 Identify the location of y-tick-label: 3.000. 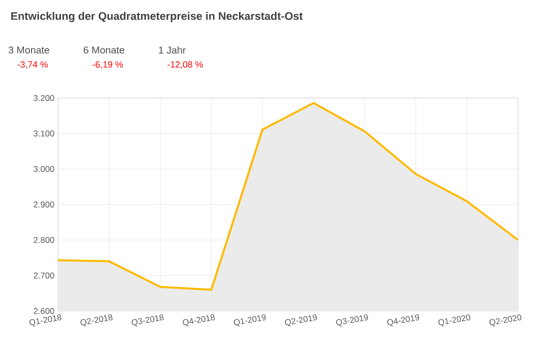
(44, 169).